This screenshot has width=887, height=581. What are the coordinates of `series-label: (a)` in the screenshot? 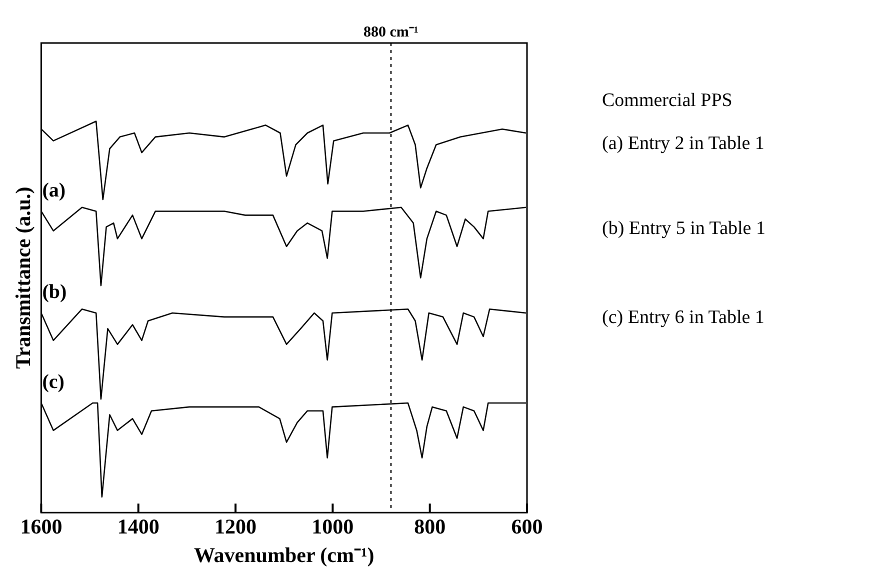 It's located at (54, 190).